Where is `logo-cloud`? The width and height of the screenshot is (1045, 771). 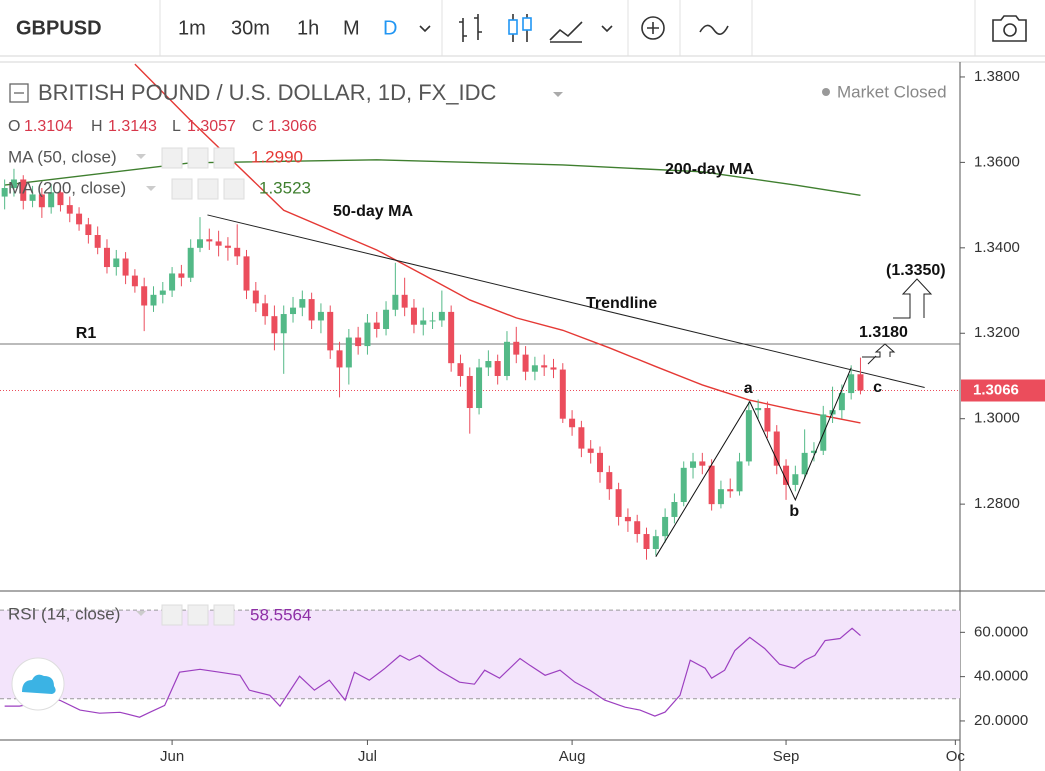 logo-cloud is located at coordinates (39, 684).